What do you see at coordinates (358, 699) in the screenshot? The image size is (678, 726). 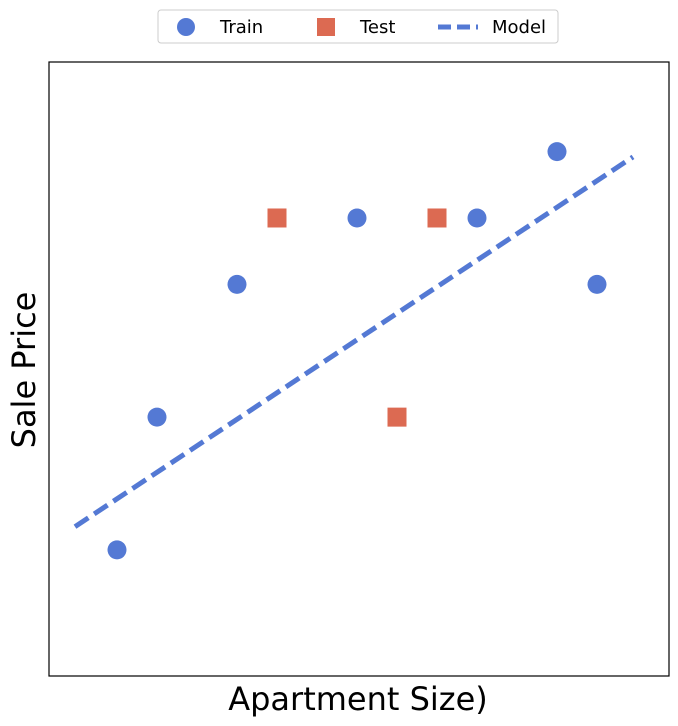 I see `x-axis-label: Apartment Size)` at bounding box center [358, 699].